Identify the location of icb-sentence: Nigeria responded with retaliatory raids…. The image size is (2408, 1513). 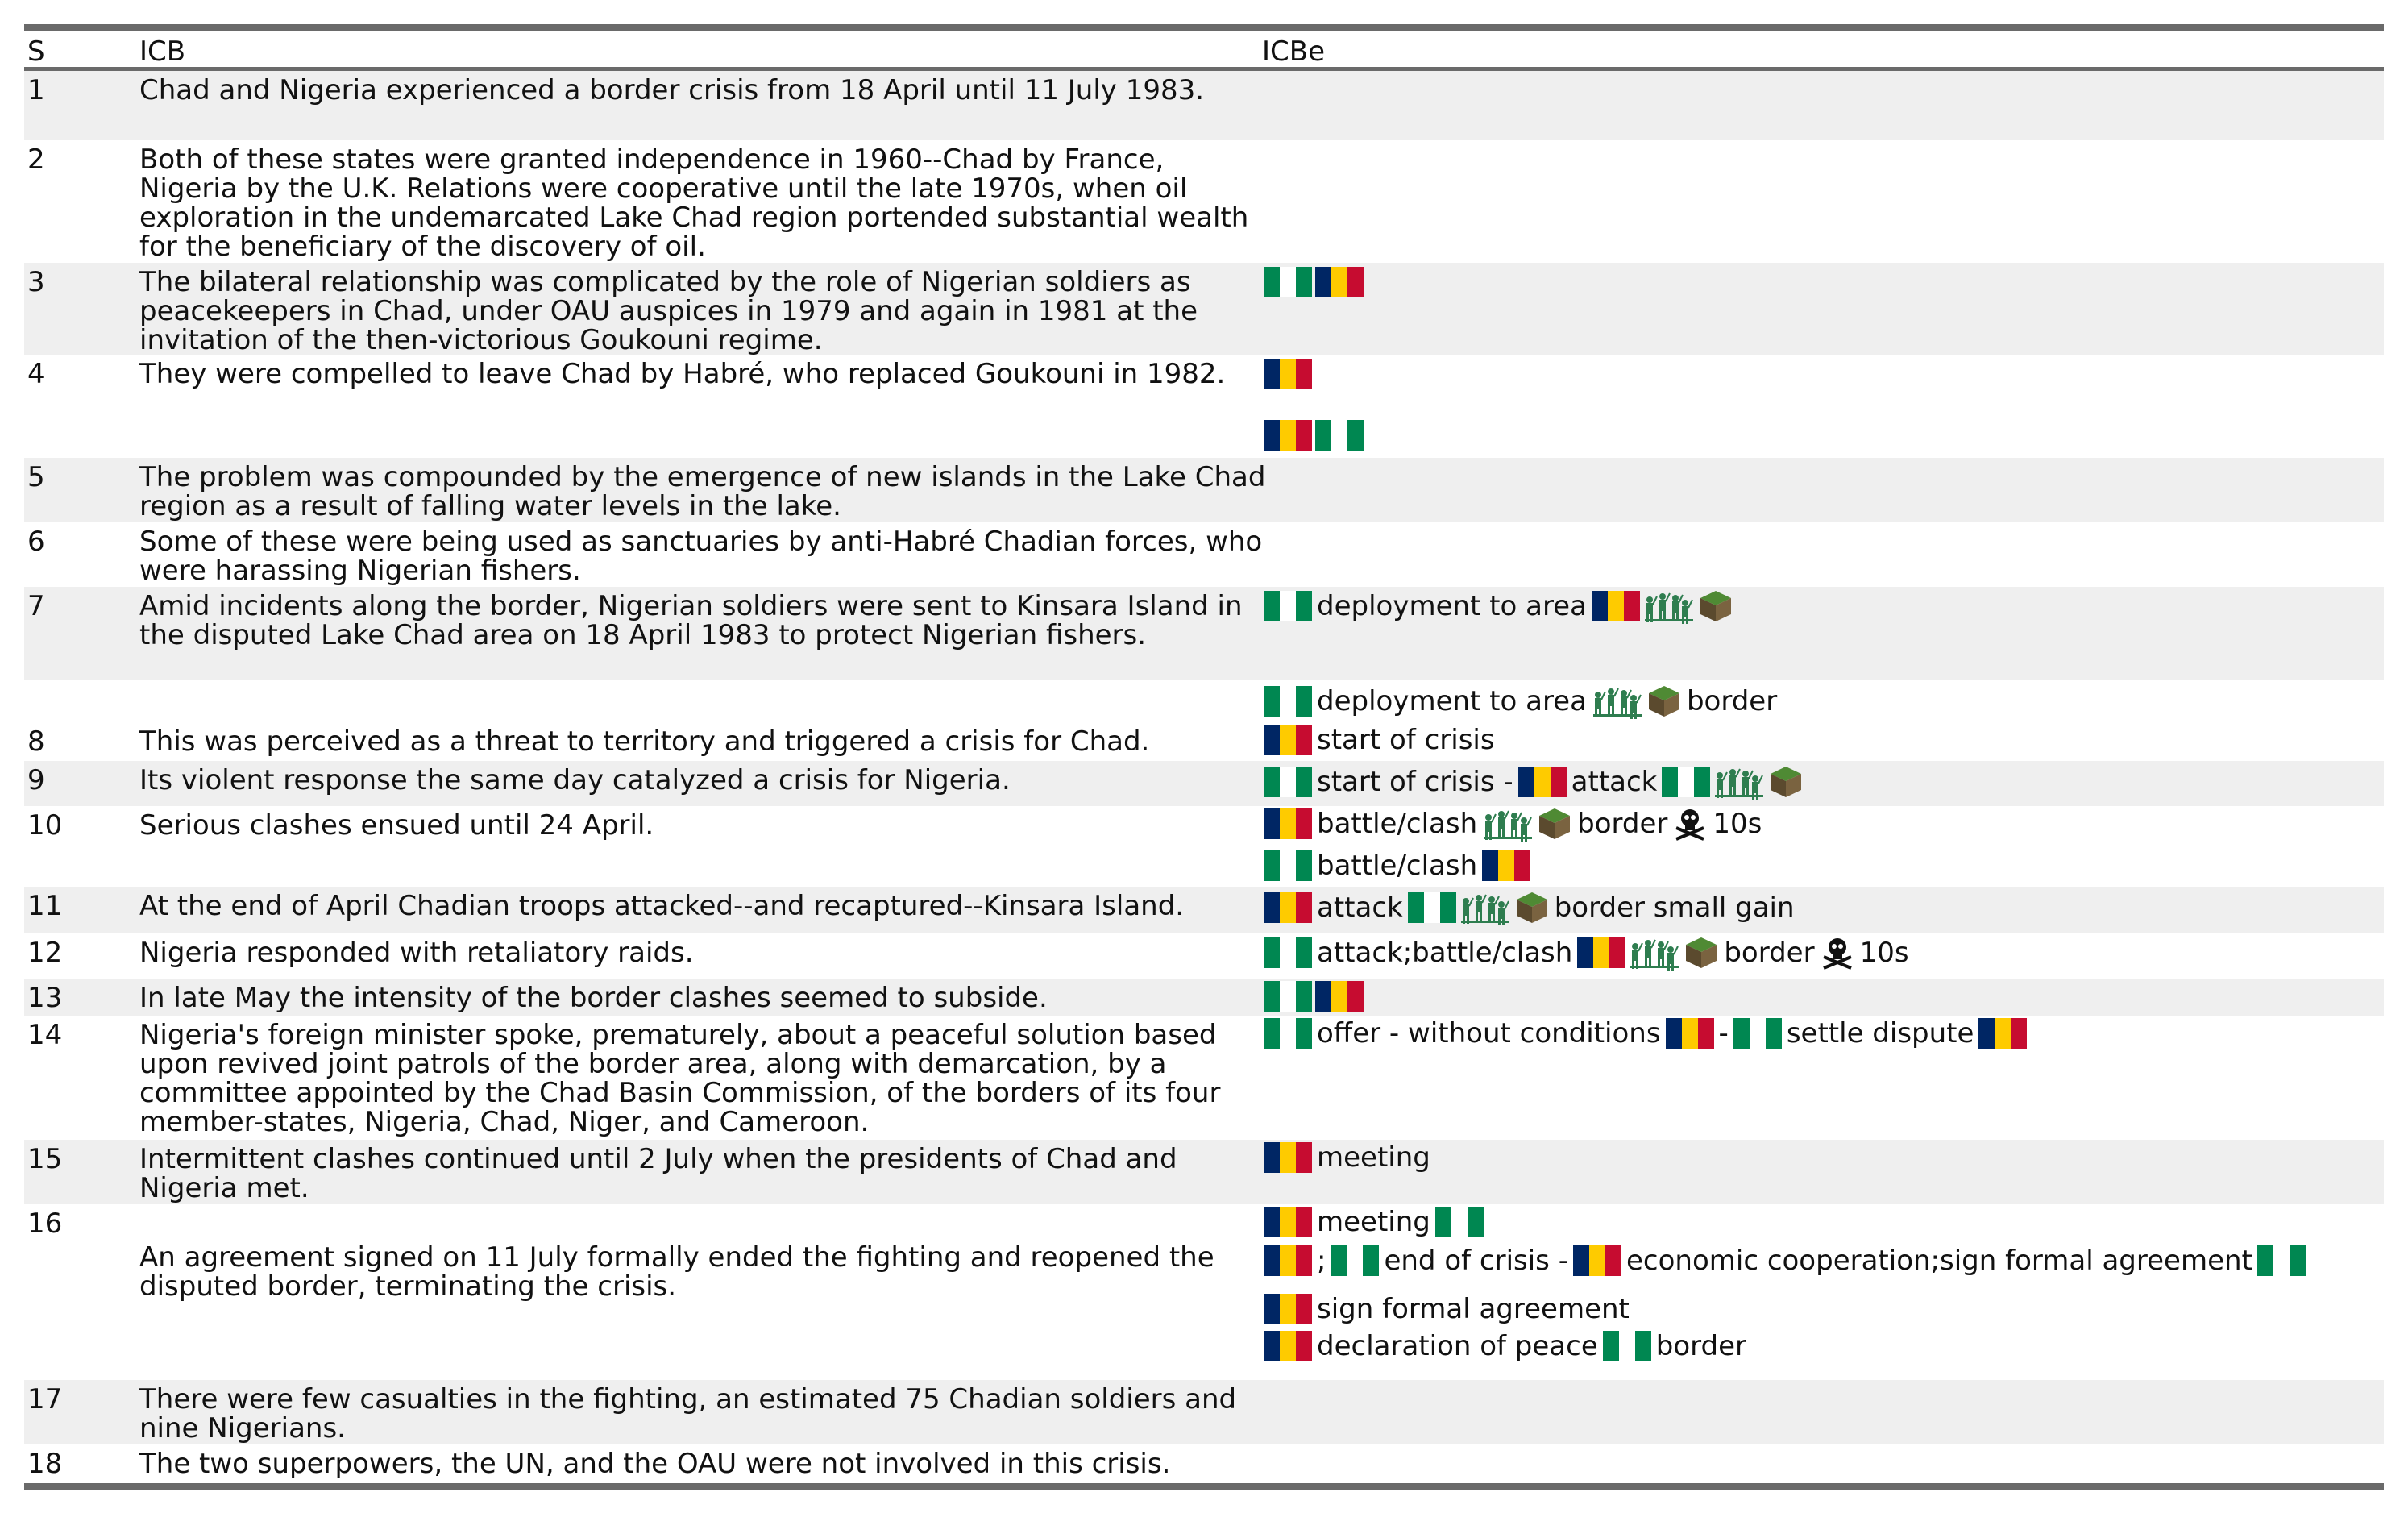
(416, 953).